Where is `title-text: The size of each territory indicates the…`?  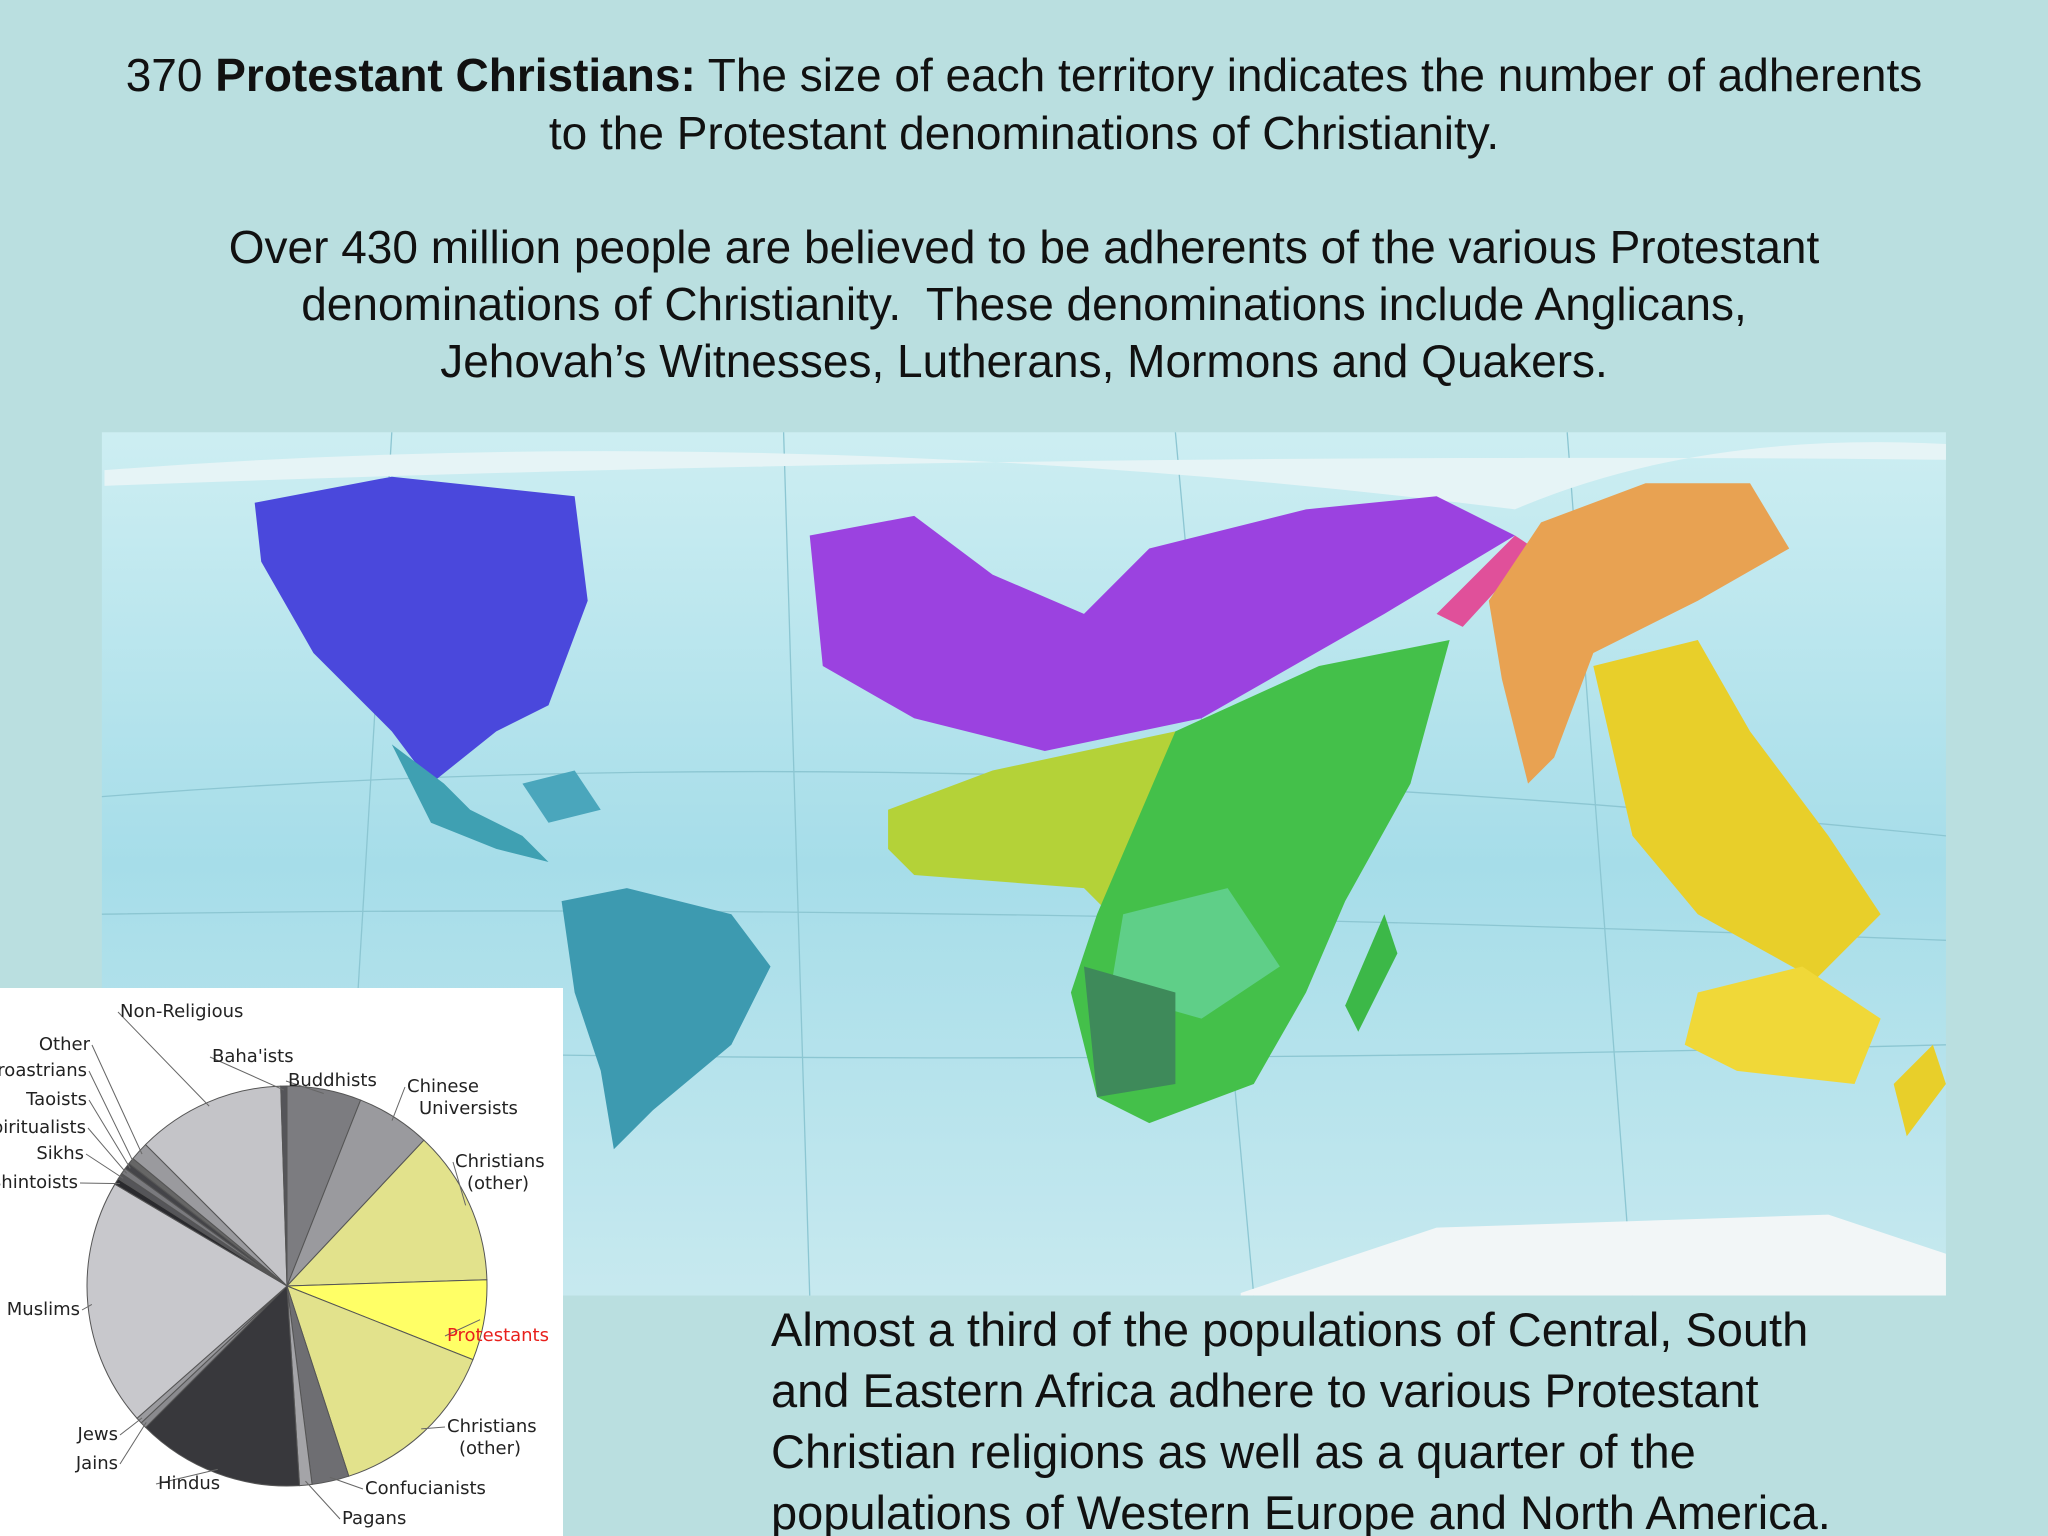 title-text: The size of each territory indicates the… is located at coordinates (1235, 104).